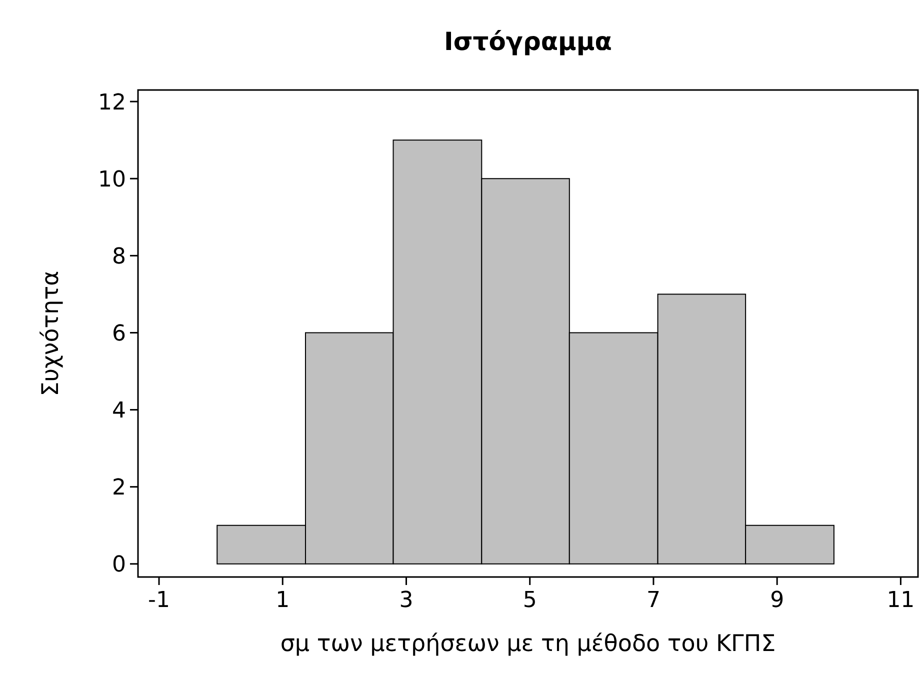 This screenshot has width=920, height=673. I want to click on y-tick-label: 4, so click(119, 411).